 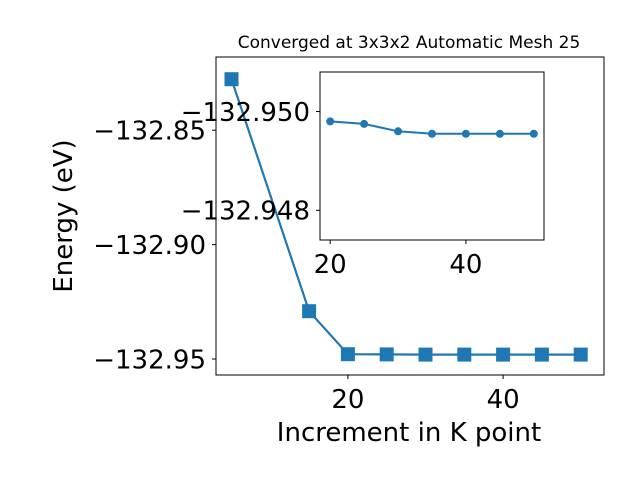 What do you see at coordinates (245, 212) in the screenshot?
I see `inset-y-tick-label: −132.948` at bounding box center [245, 212].